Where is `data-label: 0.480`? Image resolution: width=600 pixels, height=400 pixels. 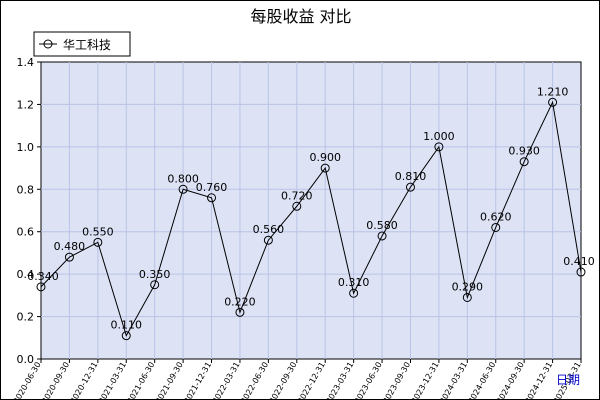
data-label: 0.480 is located at coordinates (70, 246).